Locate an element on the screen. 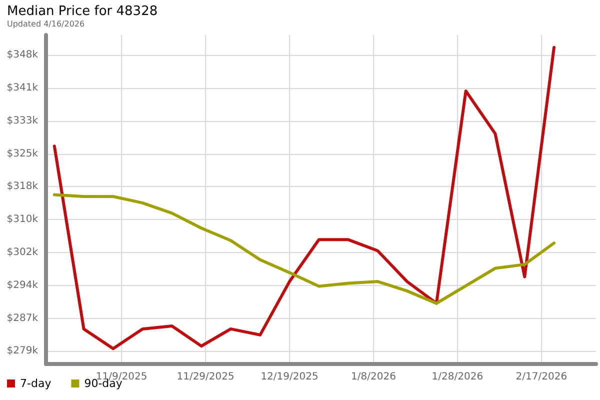 The height and width of the screenshot is (400, 600). x-tick-label: 11/29/2025 is located at coordinates (205, 377).